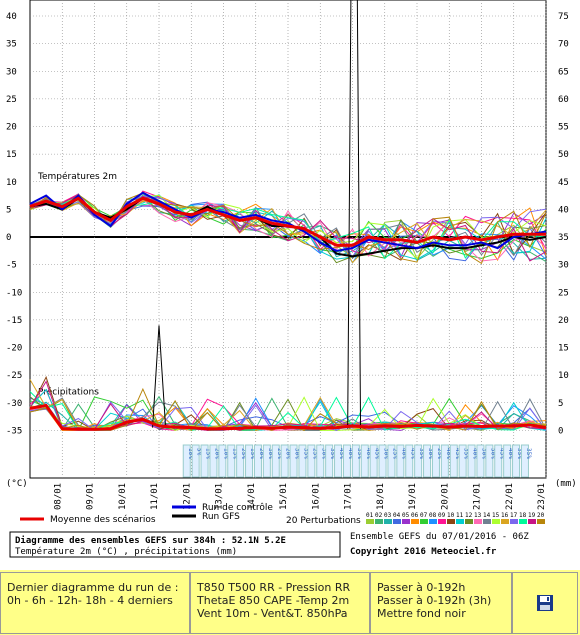 Image resolution: width=580 pixels, height=635 pixels. What do you see at coordinates (563, 128) in the screenshot?
I see `right-tick-label: 55` at bounding box center [563, 128].